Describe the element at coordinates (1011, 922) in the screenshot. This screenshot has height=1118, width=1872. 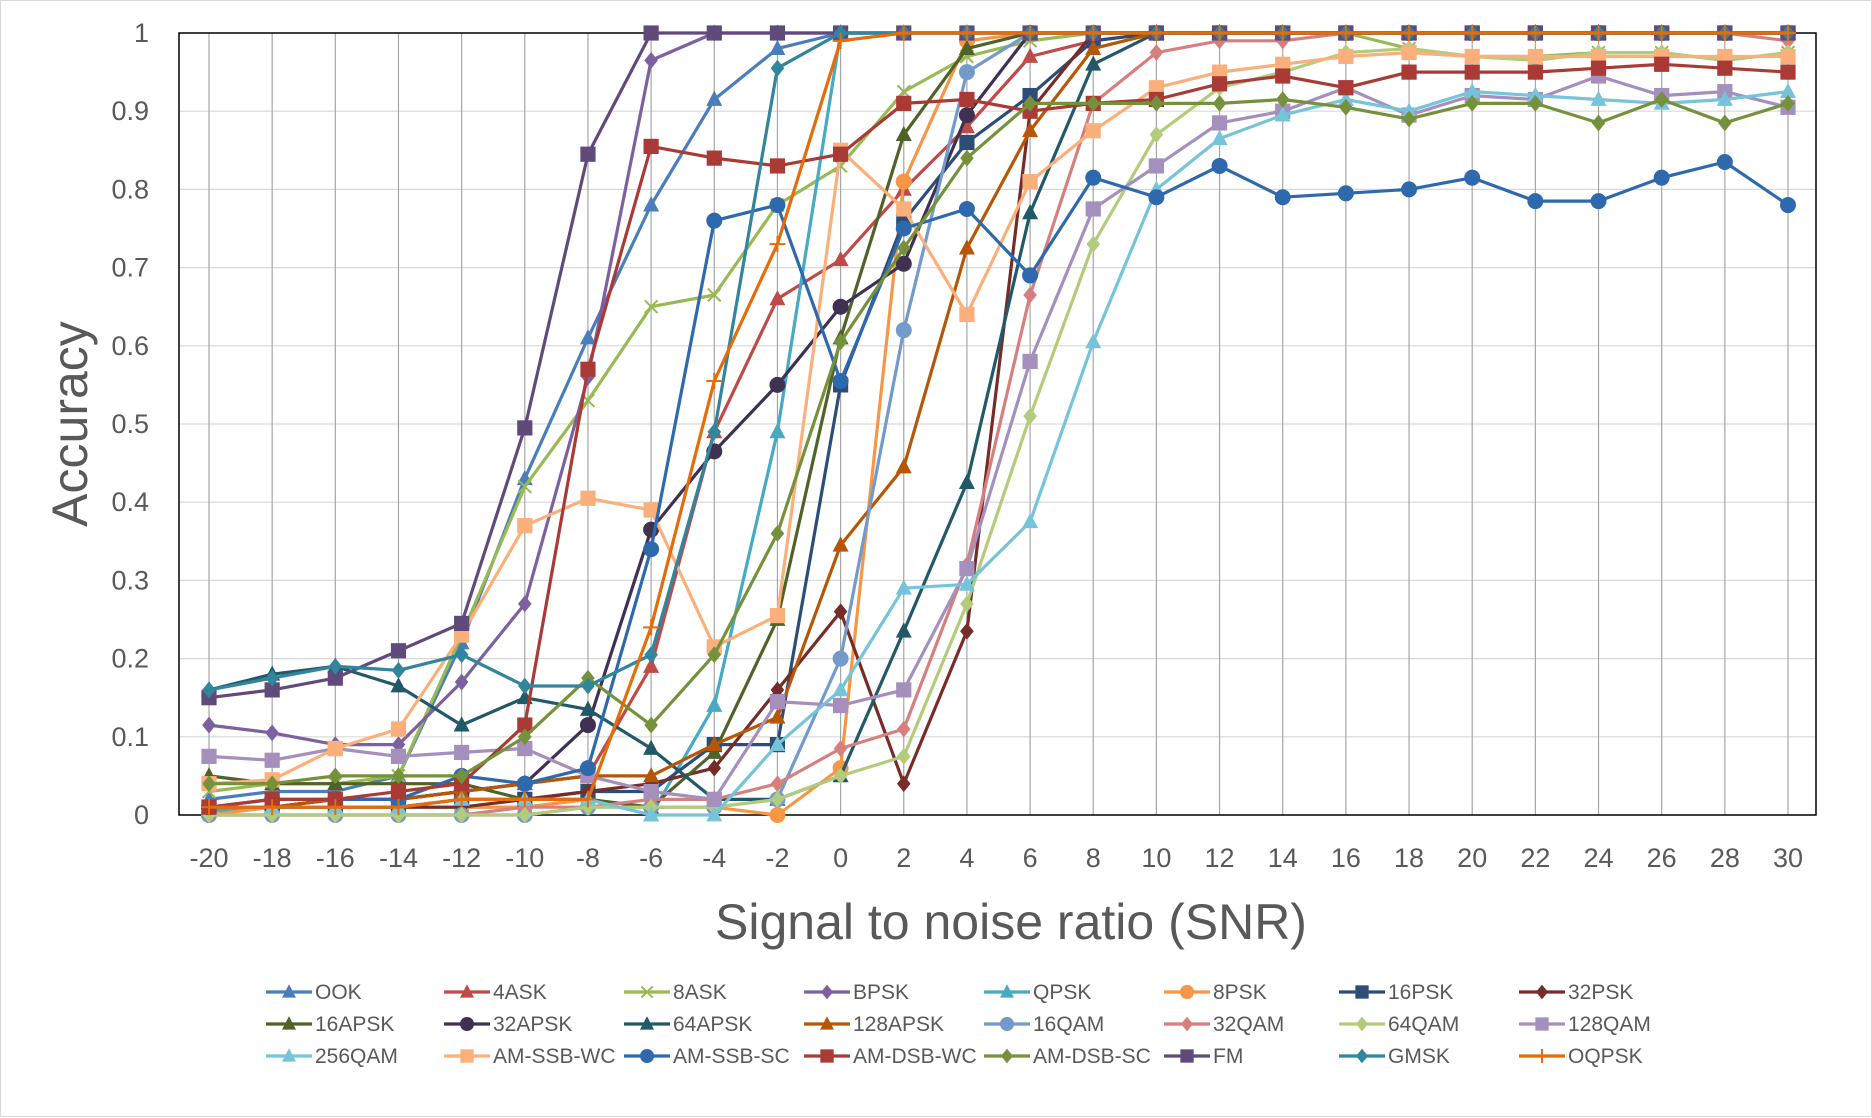
I see `x-axis-title: Signal to noise ratio (SNR)` at that location.